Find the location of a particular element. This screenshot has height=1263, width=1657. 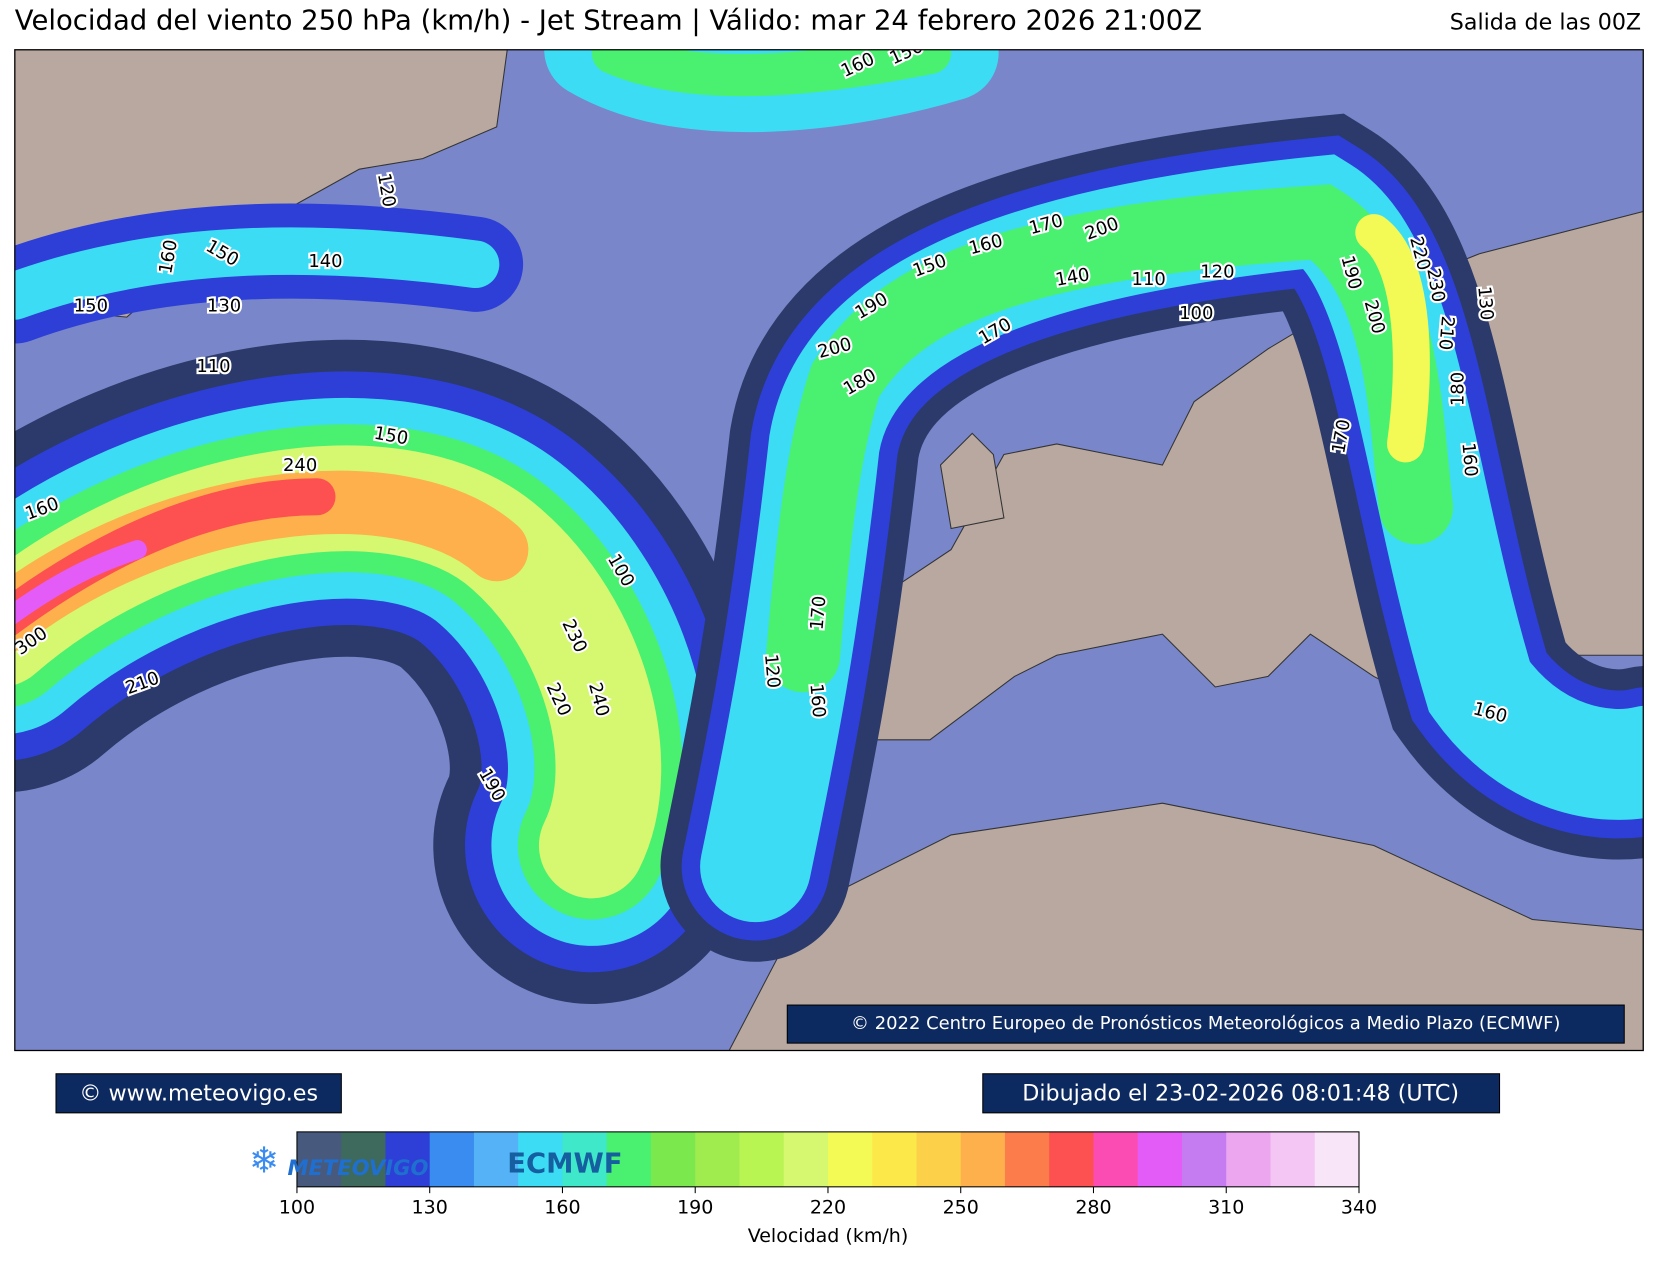

contour-label: 240 is located at coordinates (300, 465).